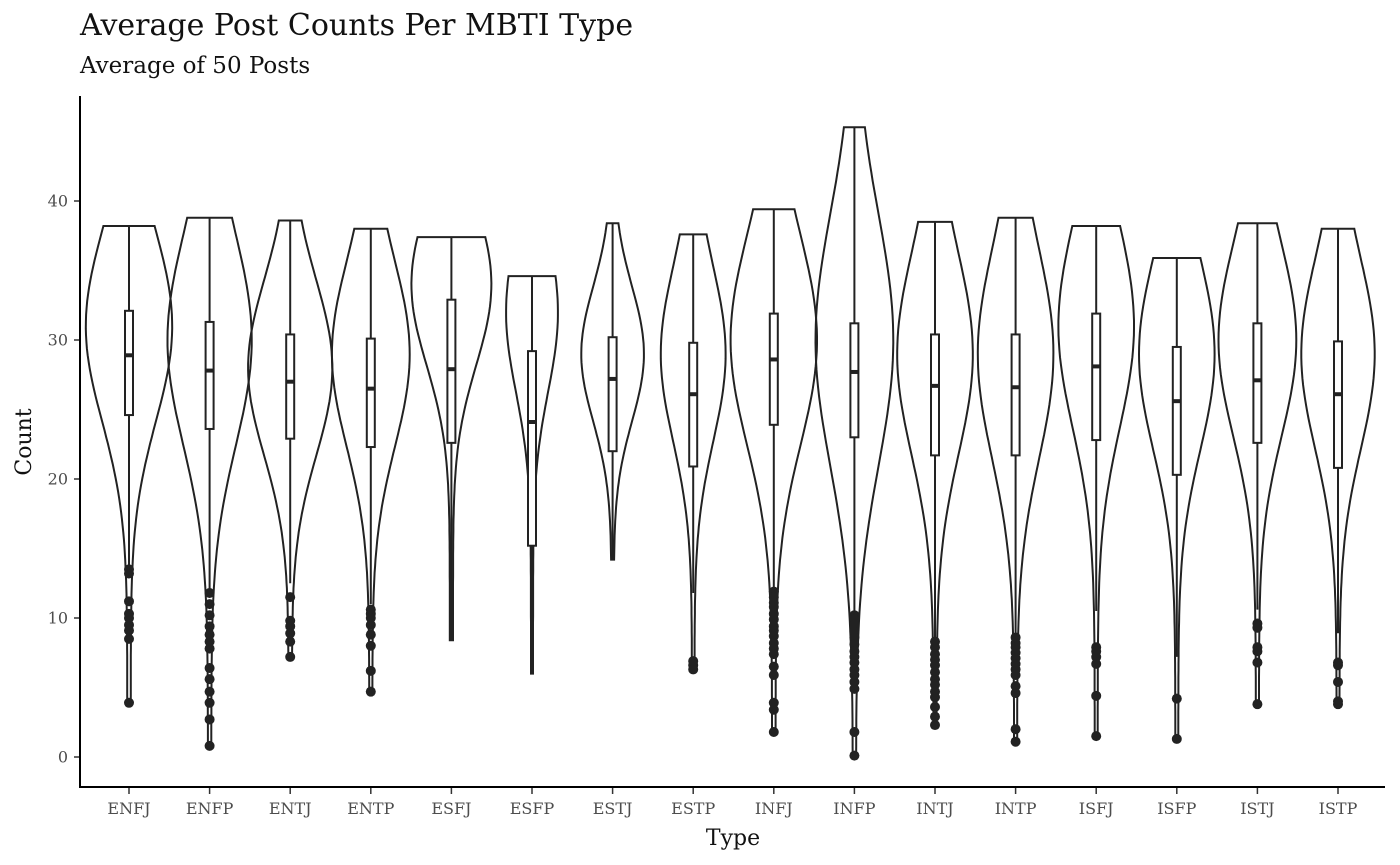 The height and width of the screenshot is (865, 1400). What do you see at coordinates (1176, 500) in the screenshot?
I see `violin-isfp` at bounding box center [1176, 500].